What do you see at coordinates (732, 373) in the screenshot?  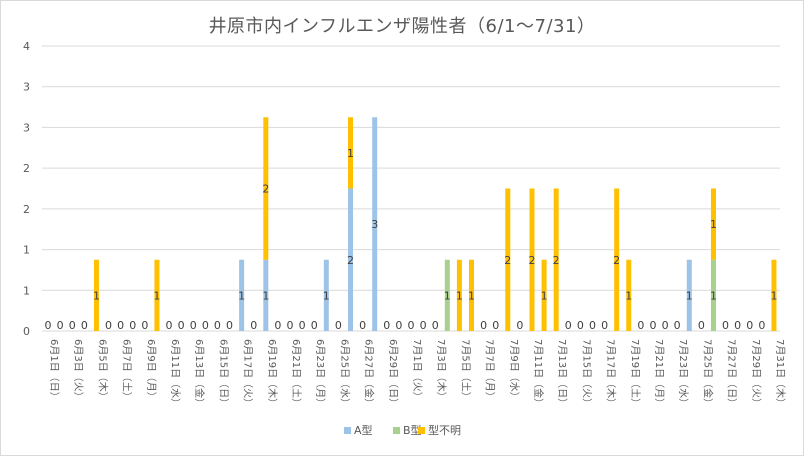 I see `x-tick-label: 7月27日（日）` at bounding box center [732, 373].